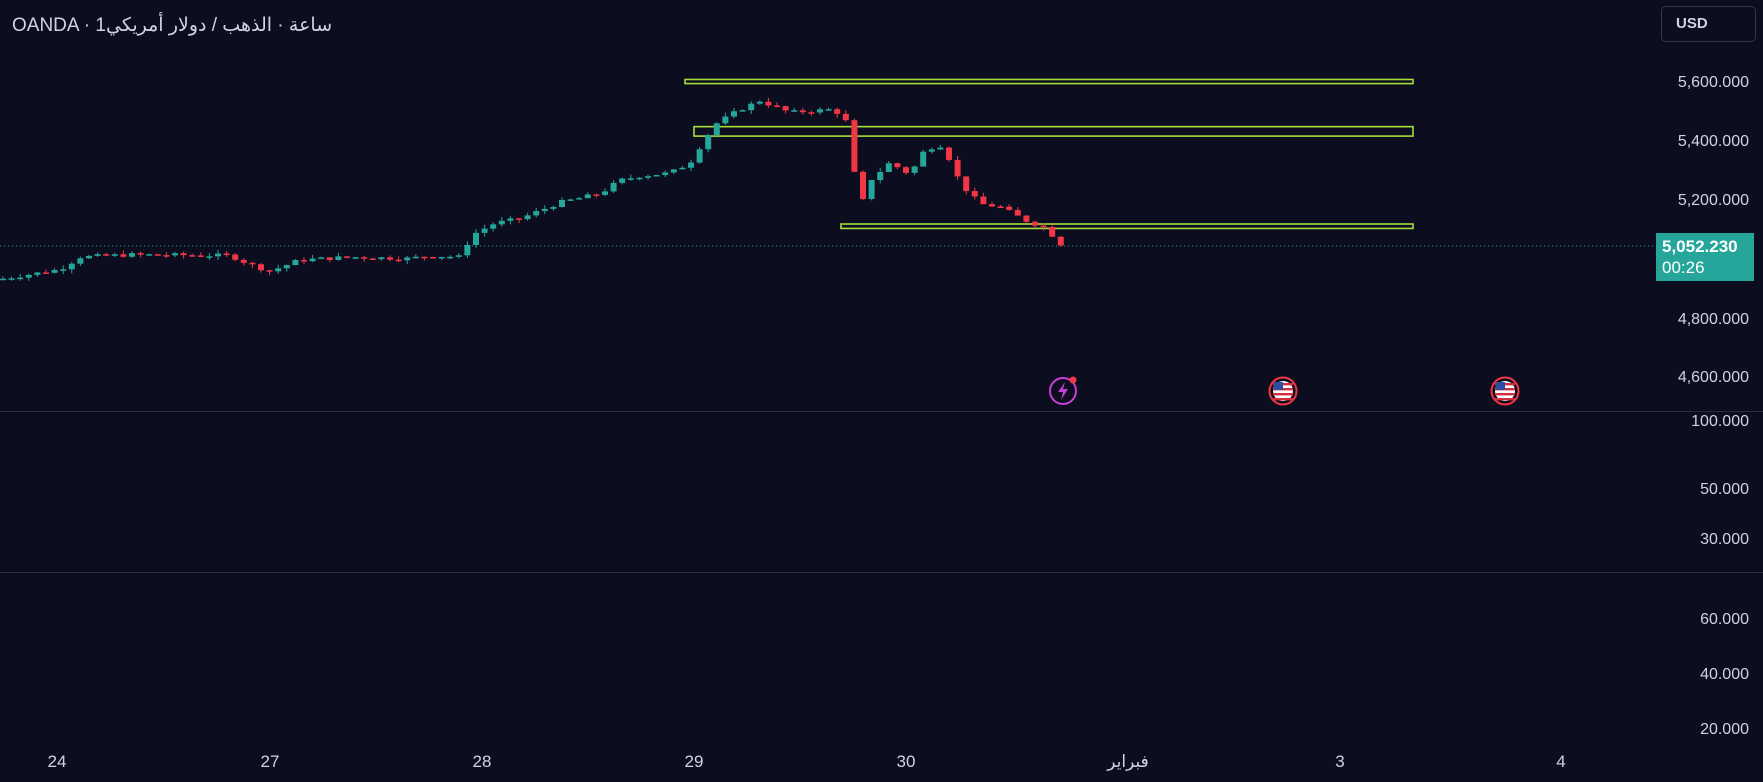  Describe the element at coordinates (1700, 246) in the screenshot. I see `last-price-value: 5,052.230` at that location.